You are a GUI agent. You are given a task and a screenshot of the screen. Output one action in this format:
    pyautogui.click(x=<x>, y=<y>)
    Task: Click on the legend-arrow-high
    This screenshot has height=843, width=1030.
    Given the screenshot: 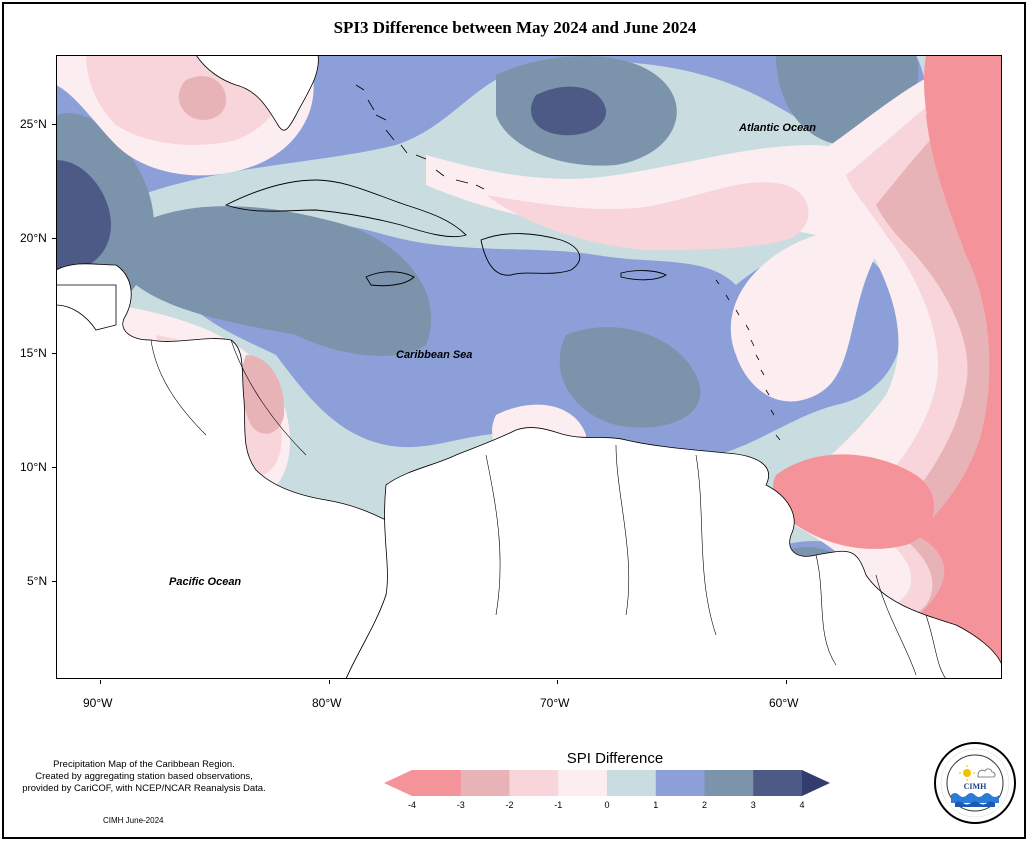 What is the action you would take?
    pyautogui.click(x=816, y=783)
    